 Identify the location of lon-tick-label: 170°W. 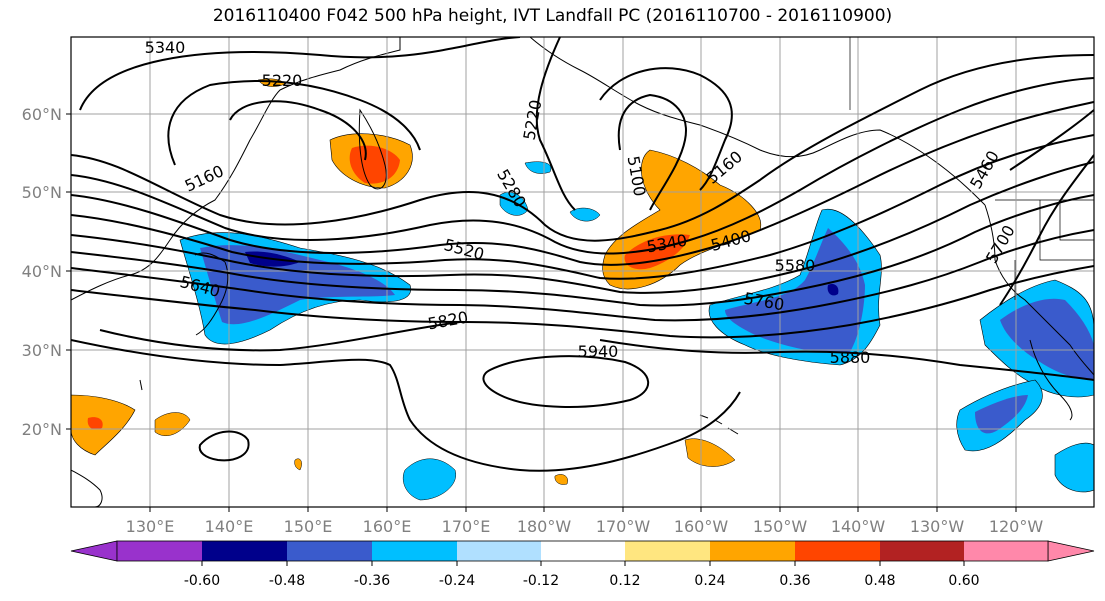
(623, 526).